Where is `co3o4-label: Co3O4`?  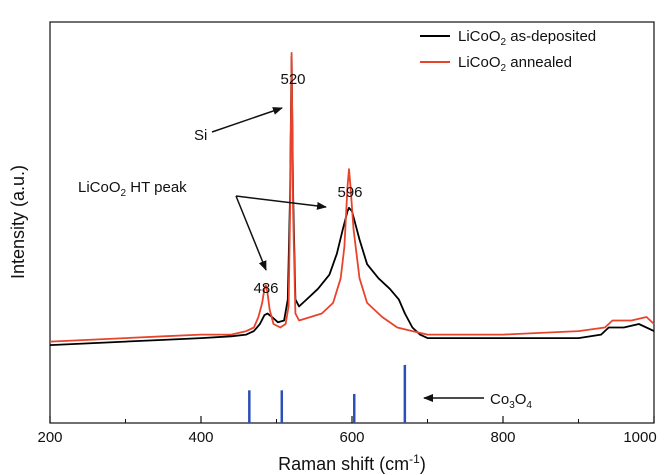 co3o4-label: Co3O4 is located at coordinates (511, 401).